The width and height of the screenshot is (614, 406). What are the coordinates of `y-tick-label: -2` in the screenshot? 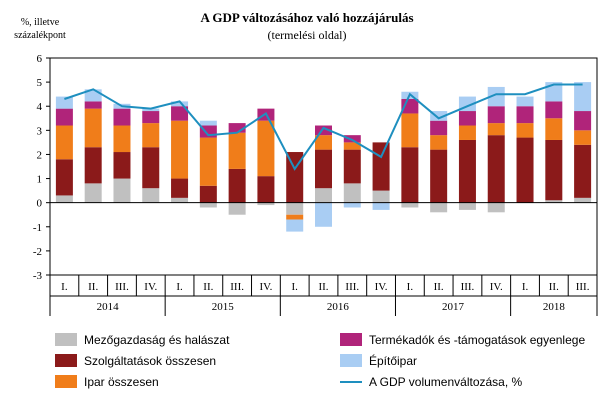 It's located at (37, 252).